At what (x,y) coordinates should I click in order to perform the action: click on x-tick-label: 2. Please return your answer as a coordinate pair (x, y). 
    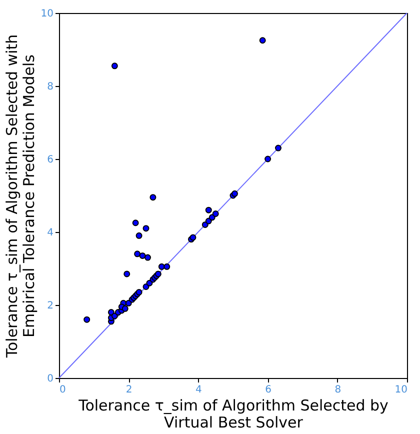
    Looking at the image, I should click on (129, 390).